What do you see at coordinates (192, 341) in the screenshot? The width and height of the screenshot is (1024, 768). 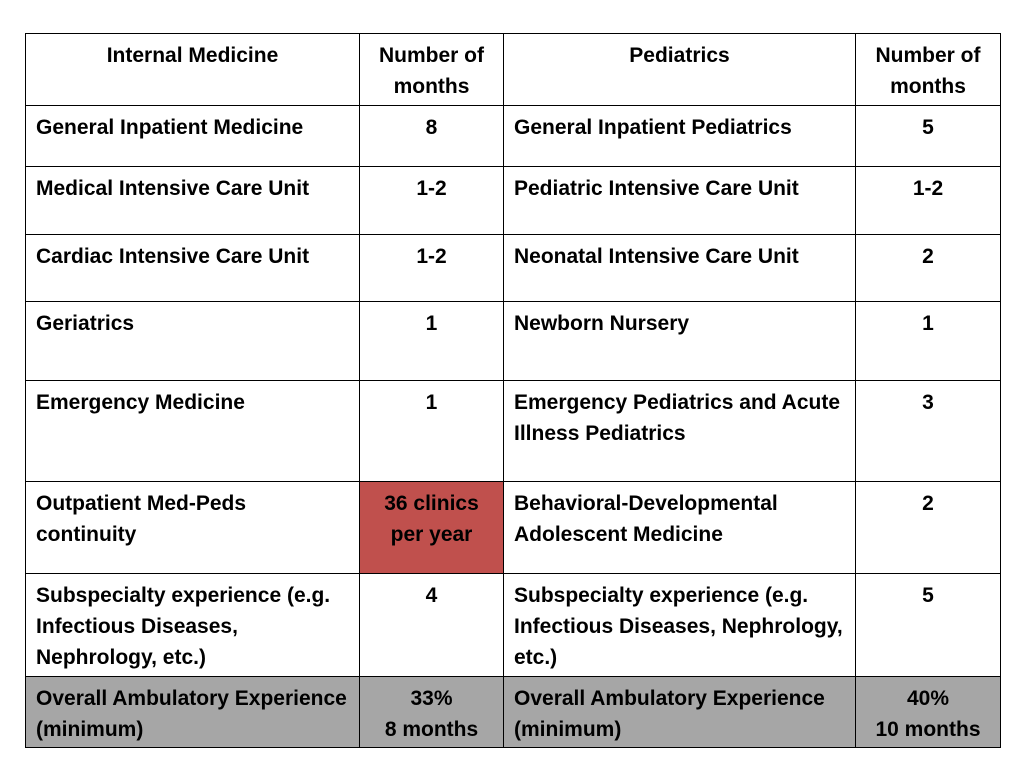 I see `im-rotation-cell: Geriatrics` at bounding box center [192, 341].